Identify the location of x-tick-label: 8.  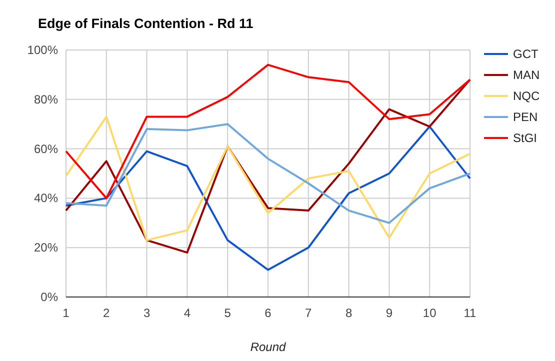
(348, 313).